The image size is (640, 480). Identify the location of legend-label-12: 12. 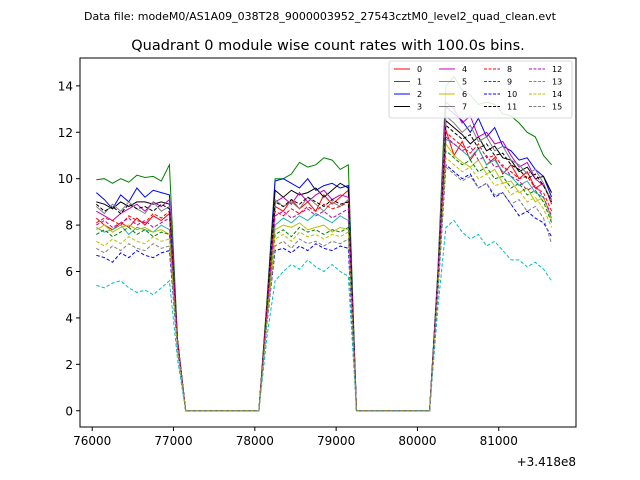
(557, 69).